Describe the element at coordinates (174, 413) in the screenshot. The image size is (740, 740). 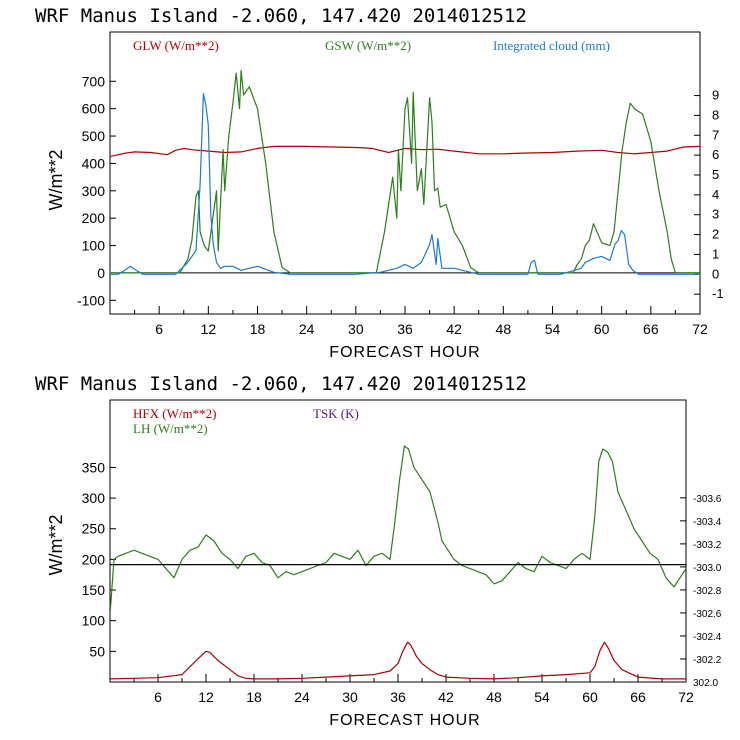
I see `legend-entry-1: HFX (W/m**2)` at that location.